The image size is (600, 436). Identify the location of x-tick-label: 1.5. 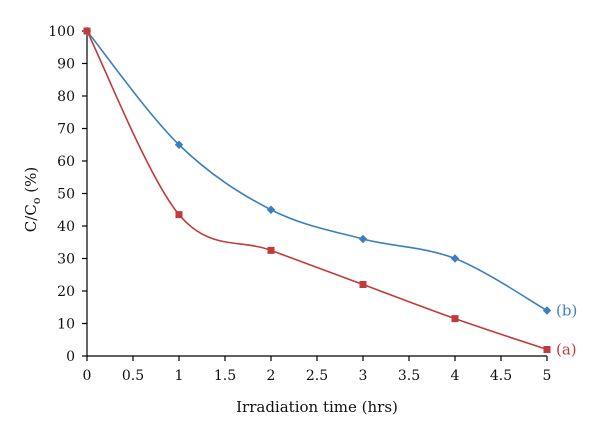
(225, 376).